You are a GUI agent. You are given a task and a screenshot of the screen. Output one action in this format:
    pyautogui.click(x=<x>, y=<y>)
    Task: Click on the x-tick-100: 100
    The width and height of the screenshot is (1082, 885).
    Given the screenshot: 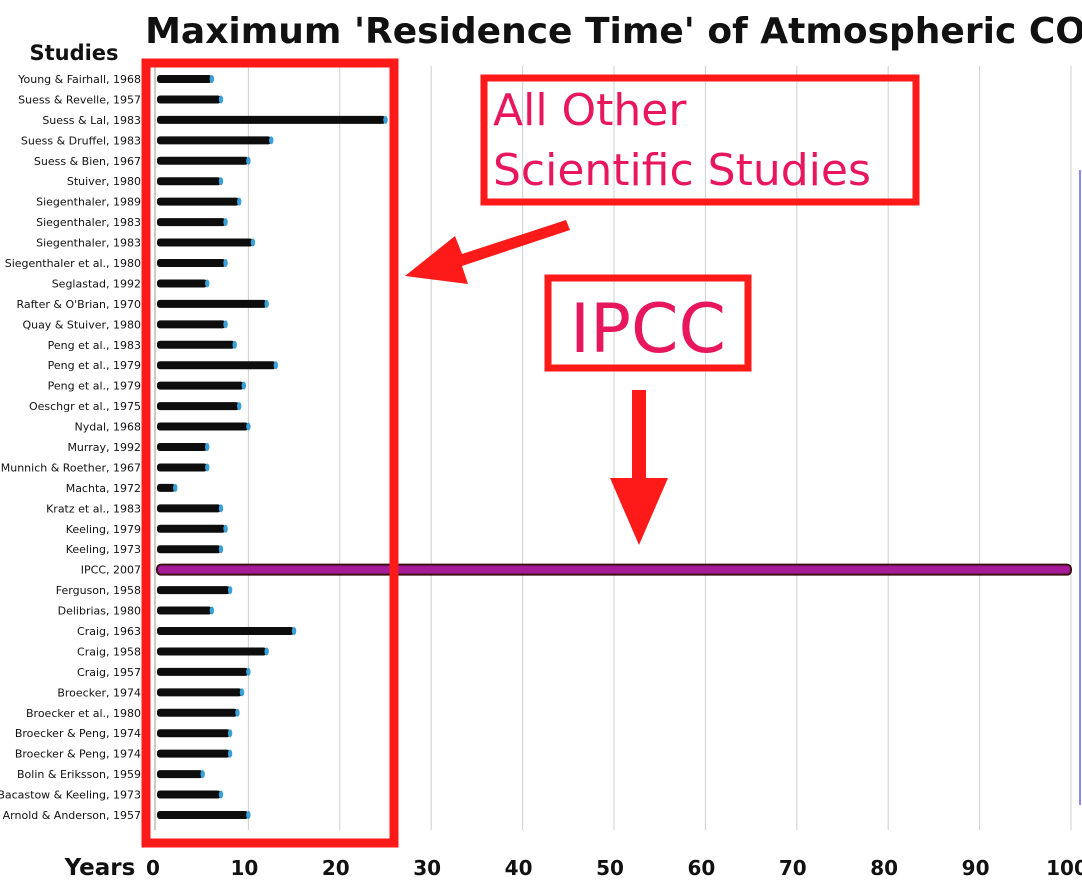 What is the action you would take?
    pyautogui.click(x=1064, y=868)
    